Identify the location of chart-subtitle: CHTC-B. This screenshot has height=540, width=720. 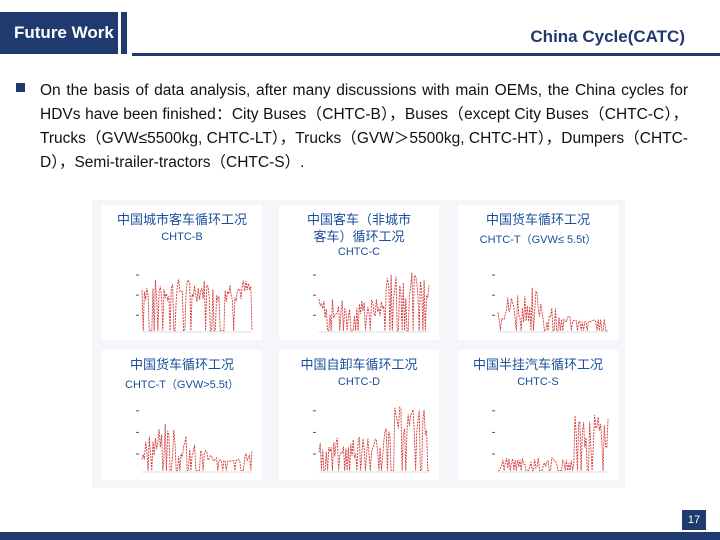
(182, 237).